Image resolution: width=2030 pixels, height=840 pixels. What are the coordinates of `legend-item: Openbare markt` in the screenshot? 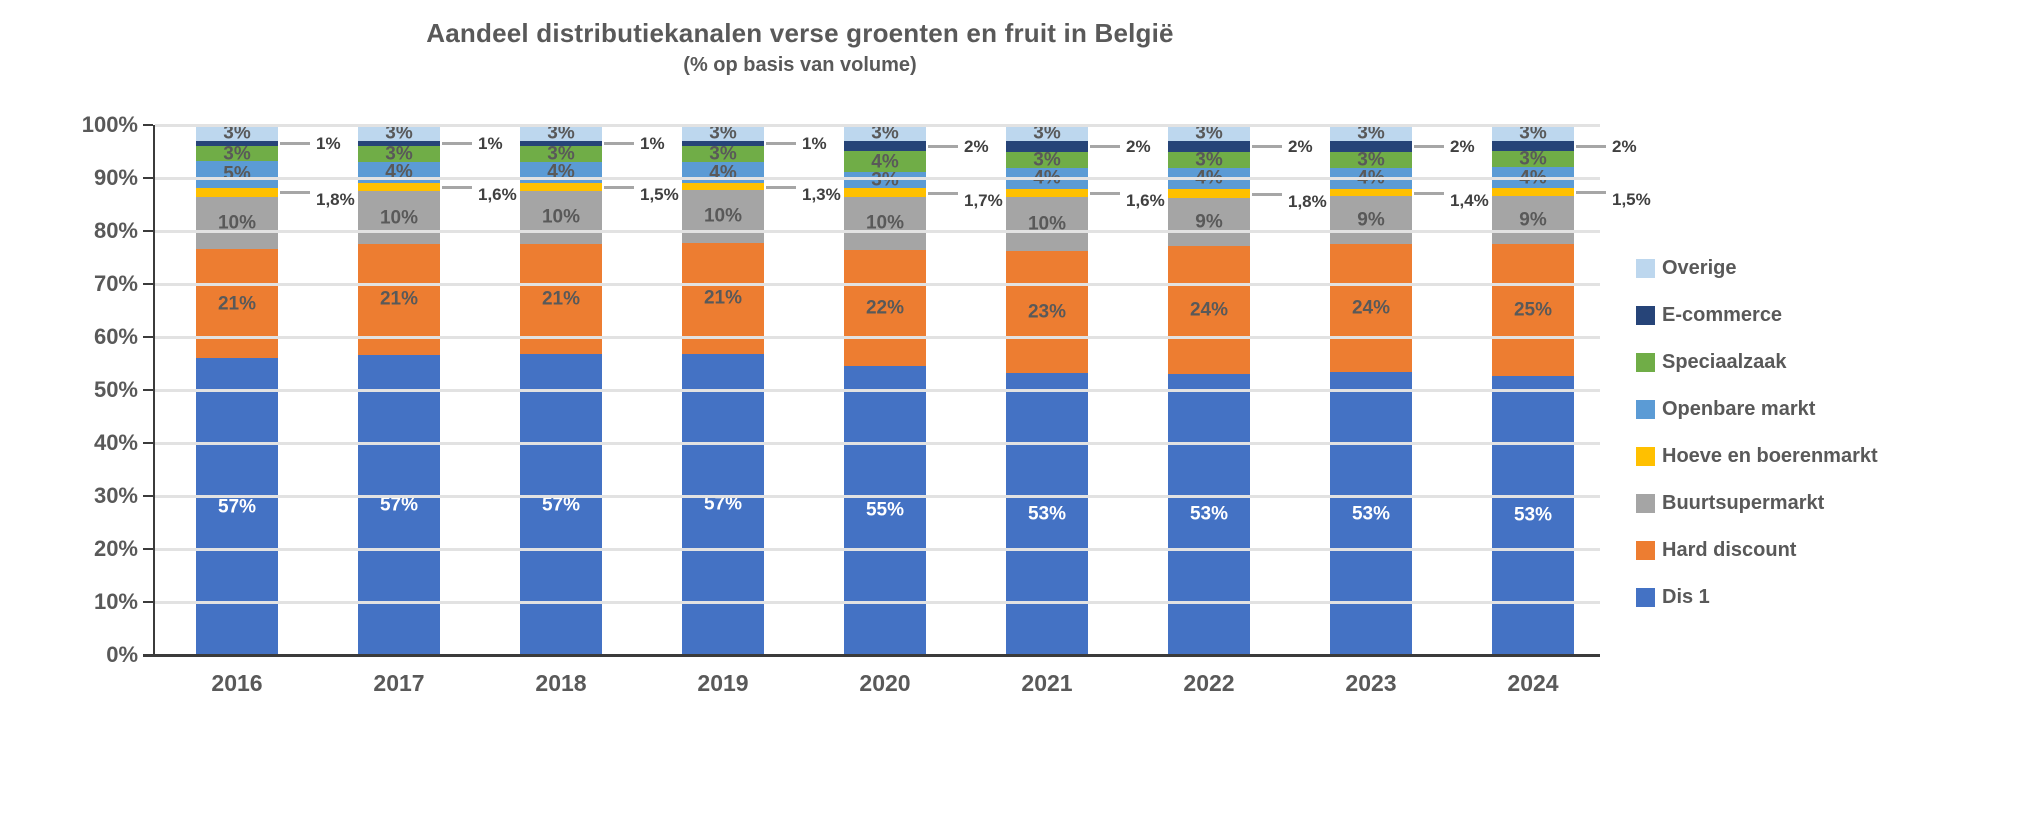 It's located at (1757, 409).